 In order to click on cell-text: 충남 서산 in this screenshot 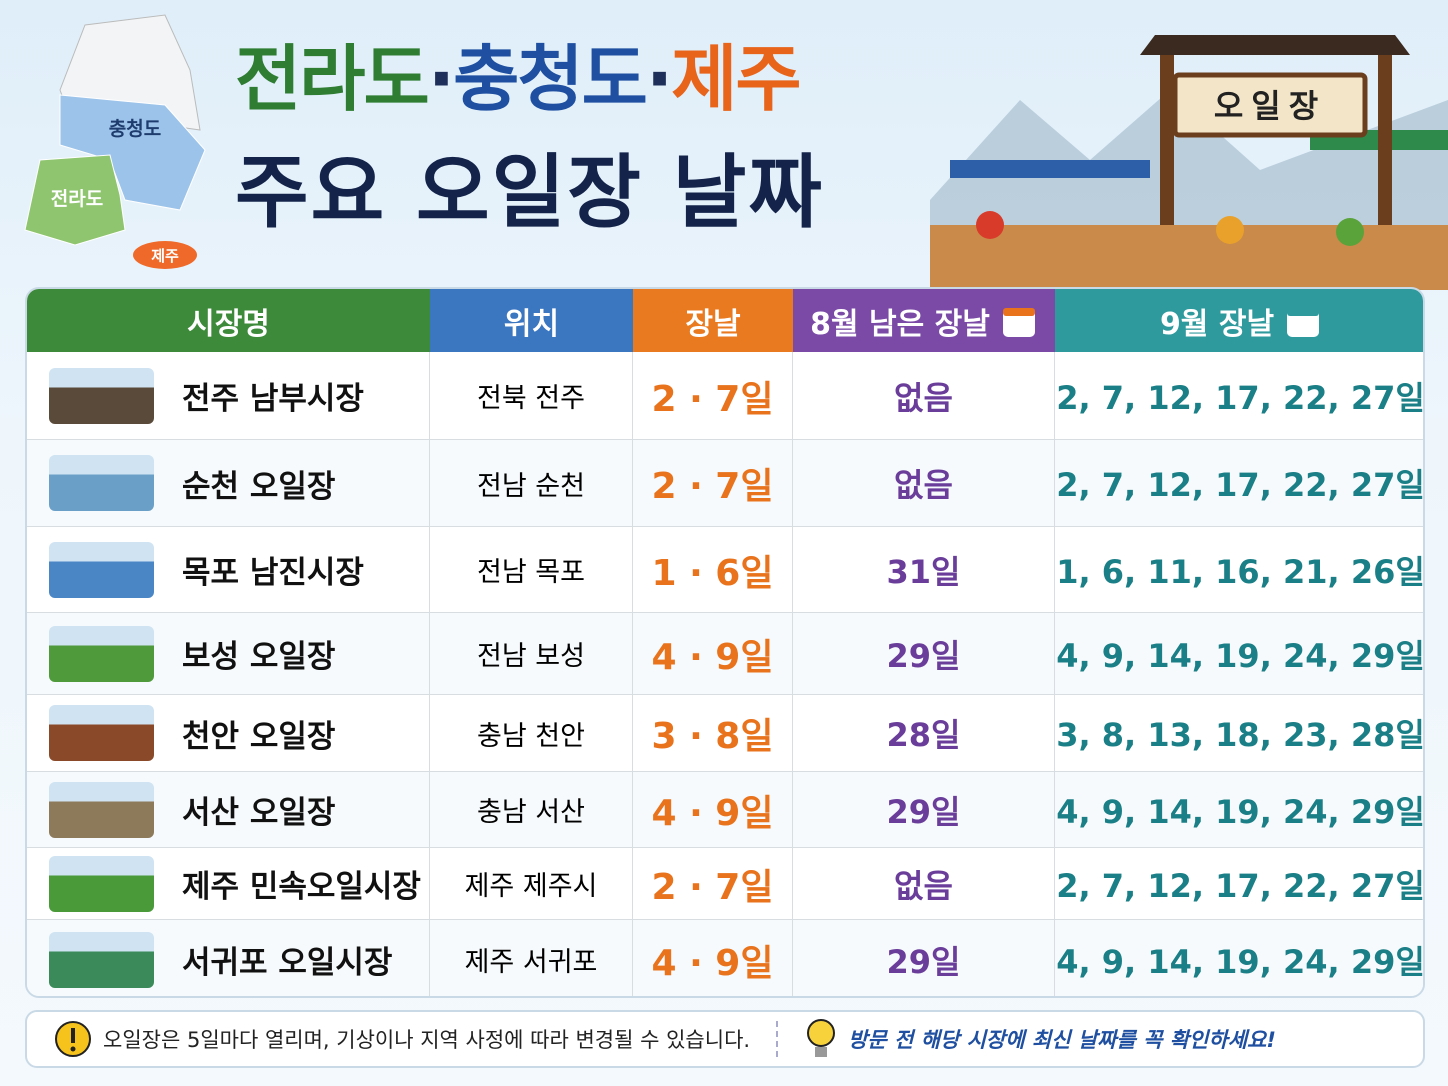, I will do `click(531, 812)`.